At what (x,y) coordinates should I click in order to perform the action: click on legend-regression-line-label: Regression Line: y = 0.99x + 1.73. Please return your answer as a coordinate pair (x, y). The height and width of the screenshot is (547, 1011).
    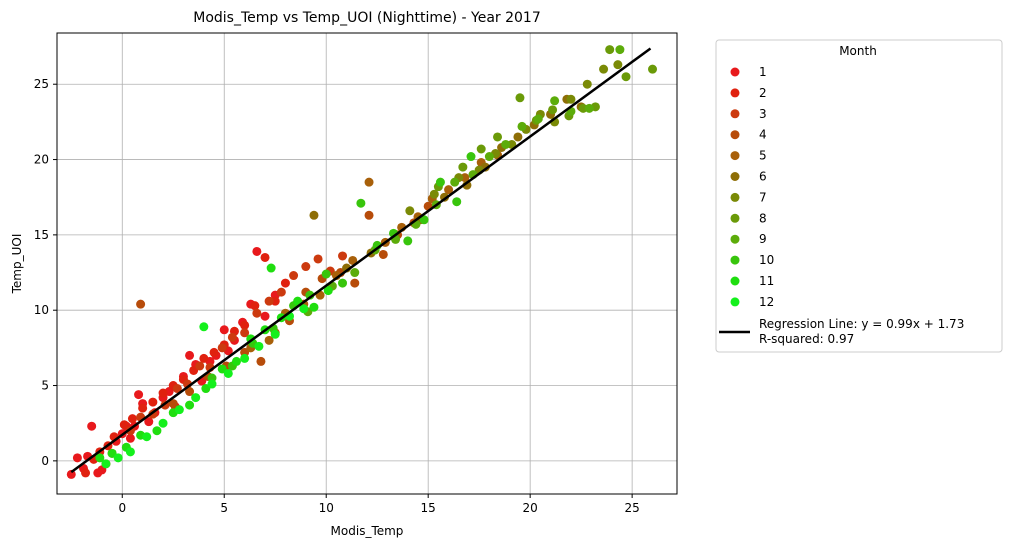
    Looking at the image, I should click on (861, 324).